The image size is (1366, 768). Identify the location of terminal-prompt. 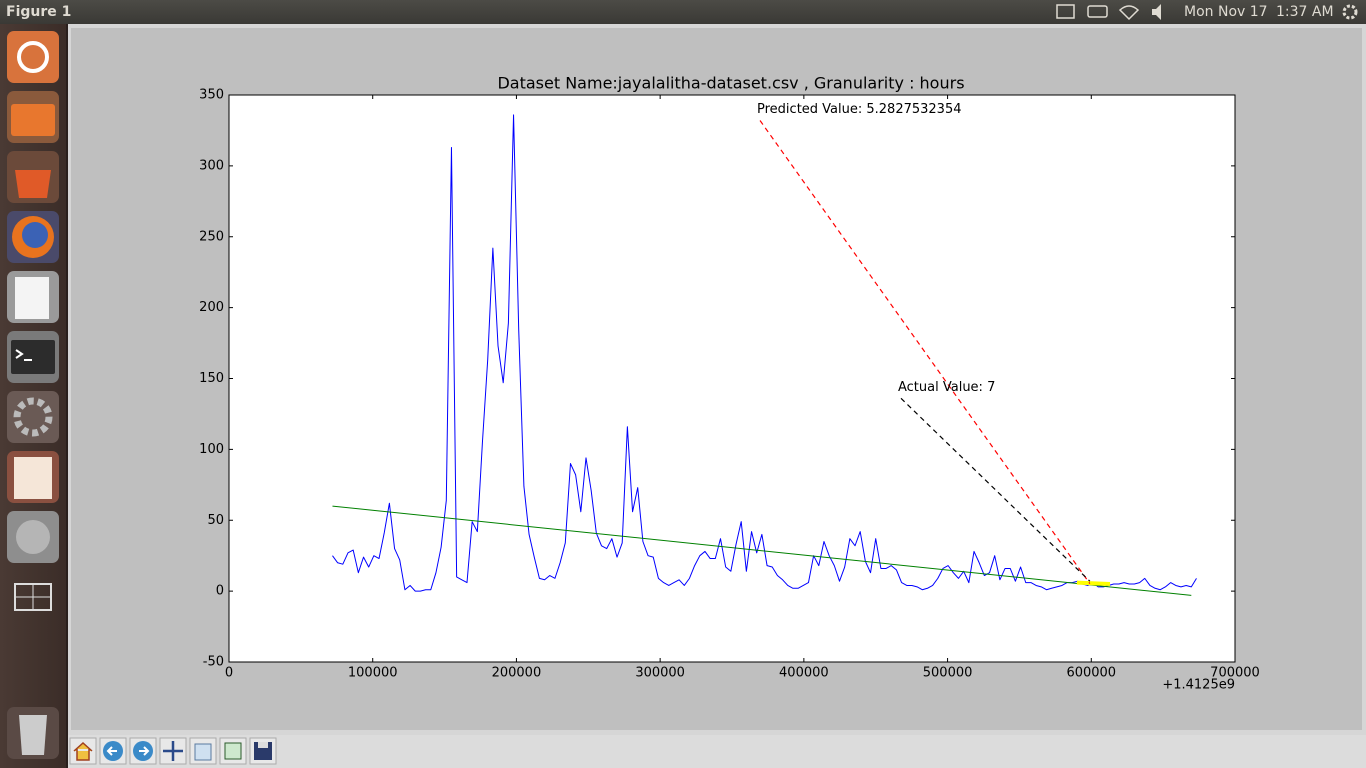
(23, 355).